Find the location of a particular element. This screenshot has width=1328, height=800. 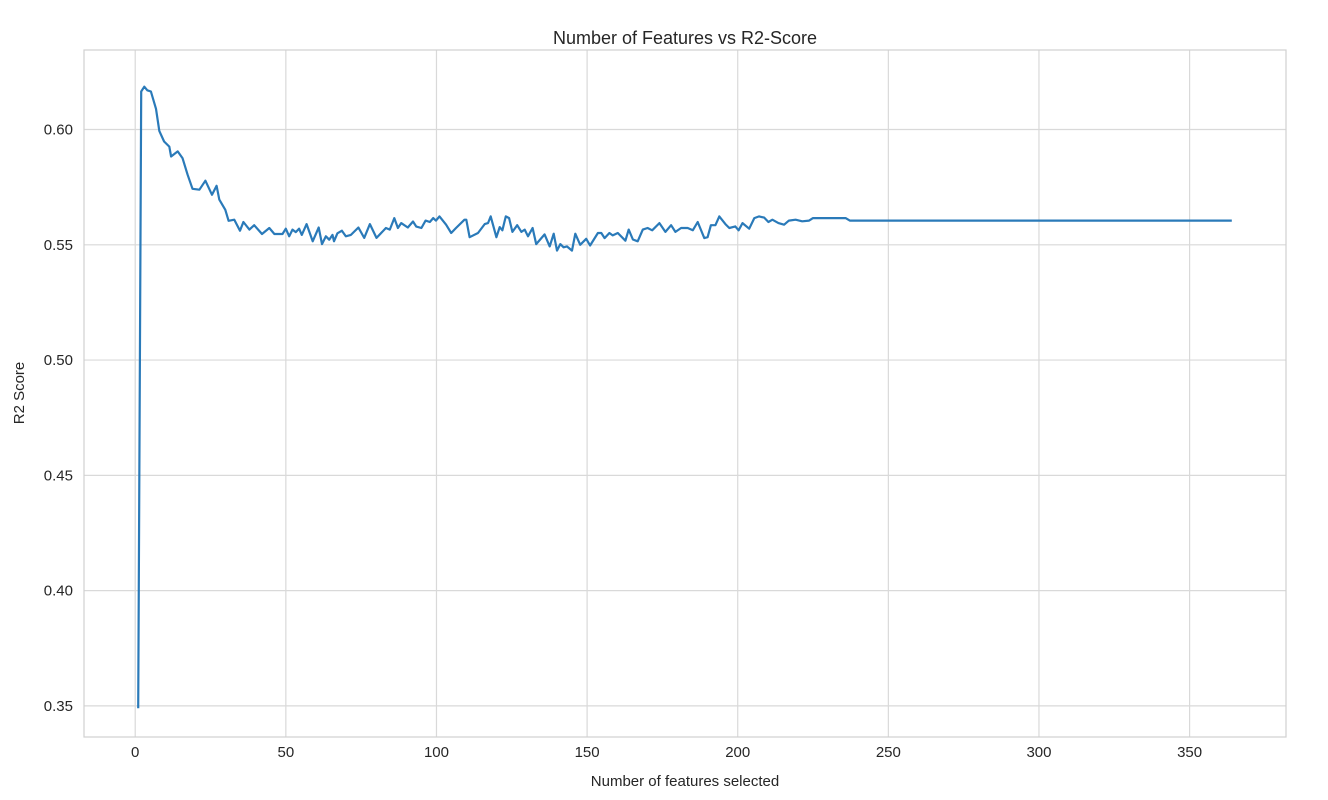

x-axis-ticks: 0 50 100 150 200 250 300 350 is located at coordinates (666, 752).